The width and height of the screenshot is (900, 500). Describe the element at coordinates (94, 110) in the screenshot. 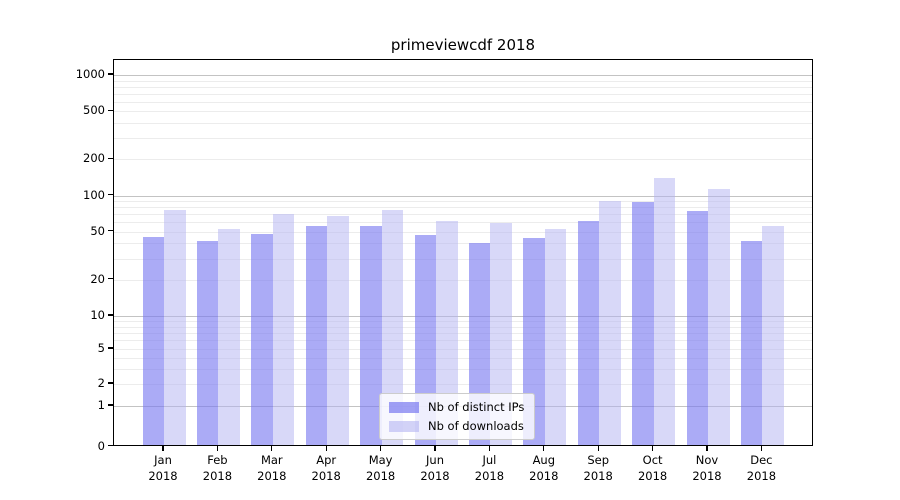

I see `y-tick-label: 500` at that location.